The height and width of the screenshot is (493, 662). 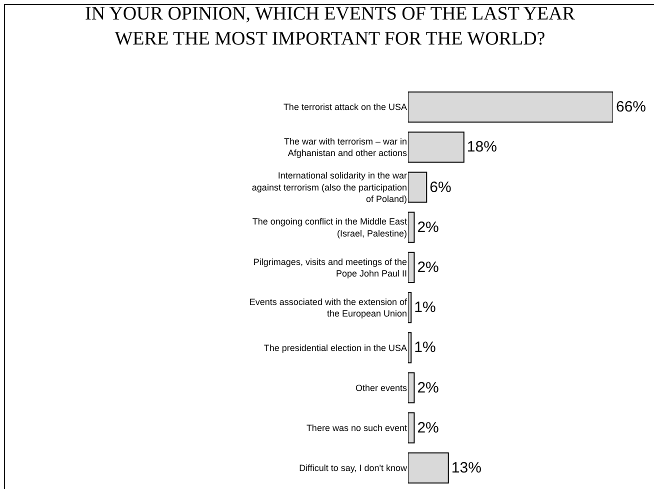 What do you see at coordinates (357, 428) in the screenshot?
I see `y-tick-label: There was no such event` at bounding box center [357, 428].